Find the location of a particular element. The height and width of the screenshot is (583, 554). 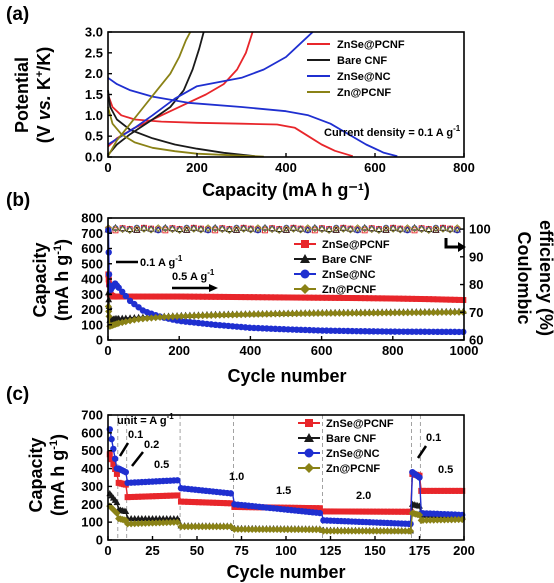

panel-b-xtick-label-4: 800 is located at coordinates (393, 350).